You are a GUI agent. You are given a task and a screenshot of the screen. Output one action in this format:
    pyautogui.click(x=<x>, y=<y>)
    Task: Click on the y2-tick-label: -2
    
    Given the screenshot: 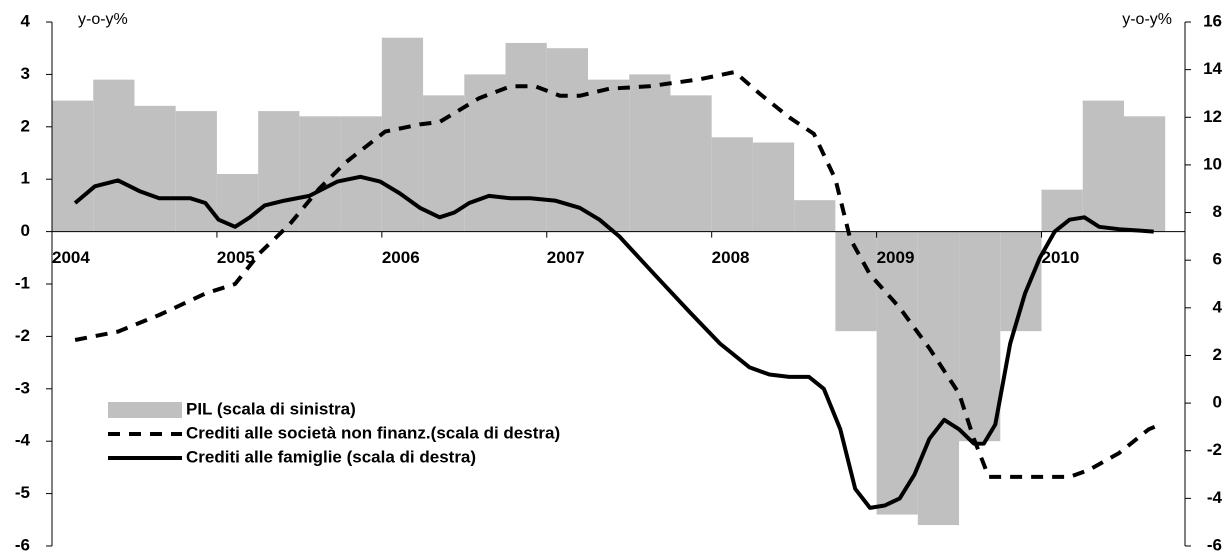 What is the action you would take?
    pyautogui.click(x=1214, y=449)
    